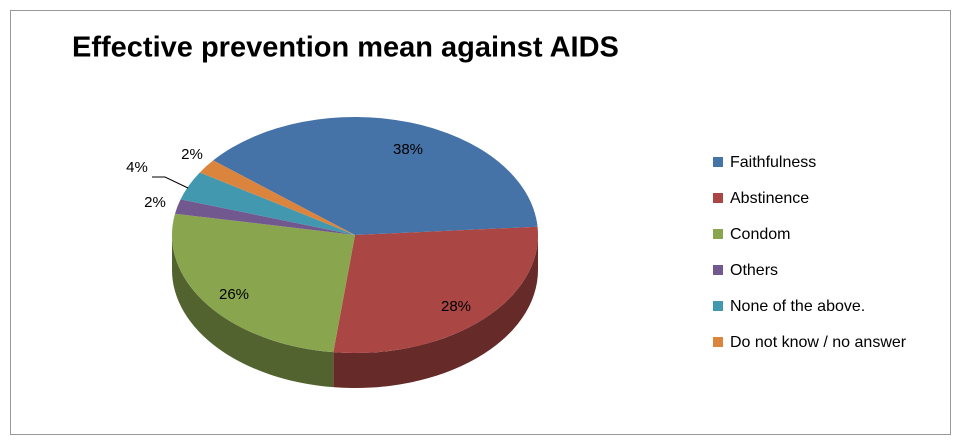 This screenshot has height=447, width=962. I want to click on legend-label: None of the above., so click(797, 306).